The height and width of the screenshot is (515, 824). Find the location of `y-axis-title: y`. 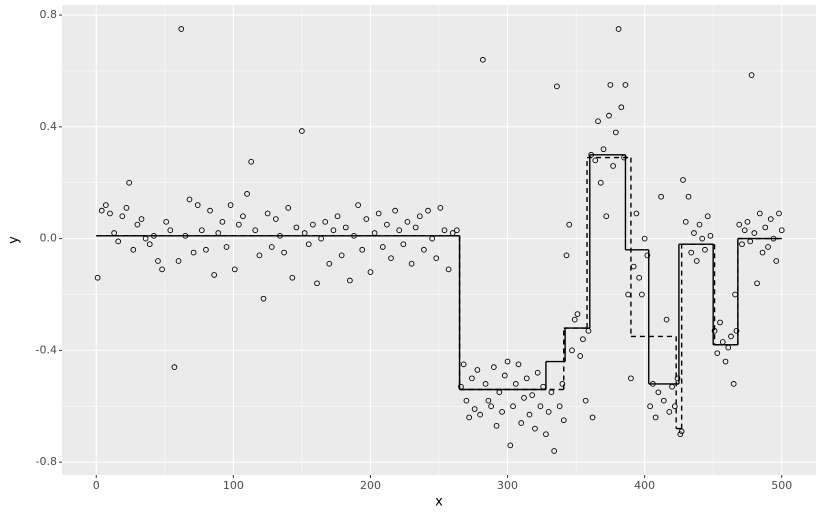

y-axis-title: y is located at coordinates (14, 240).